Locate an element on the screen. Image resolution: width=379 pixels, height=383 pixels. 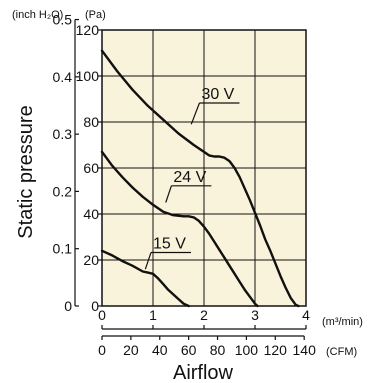
x-tick-label-cfm: 20 is located at coordinates (131, 350).